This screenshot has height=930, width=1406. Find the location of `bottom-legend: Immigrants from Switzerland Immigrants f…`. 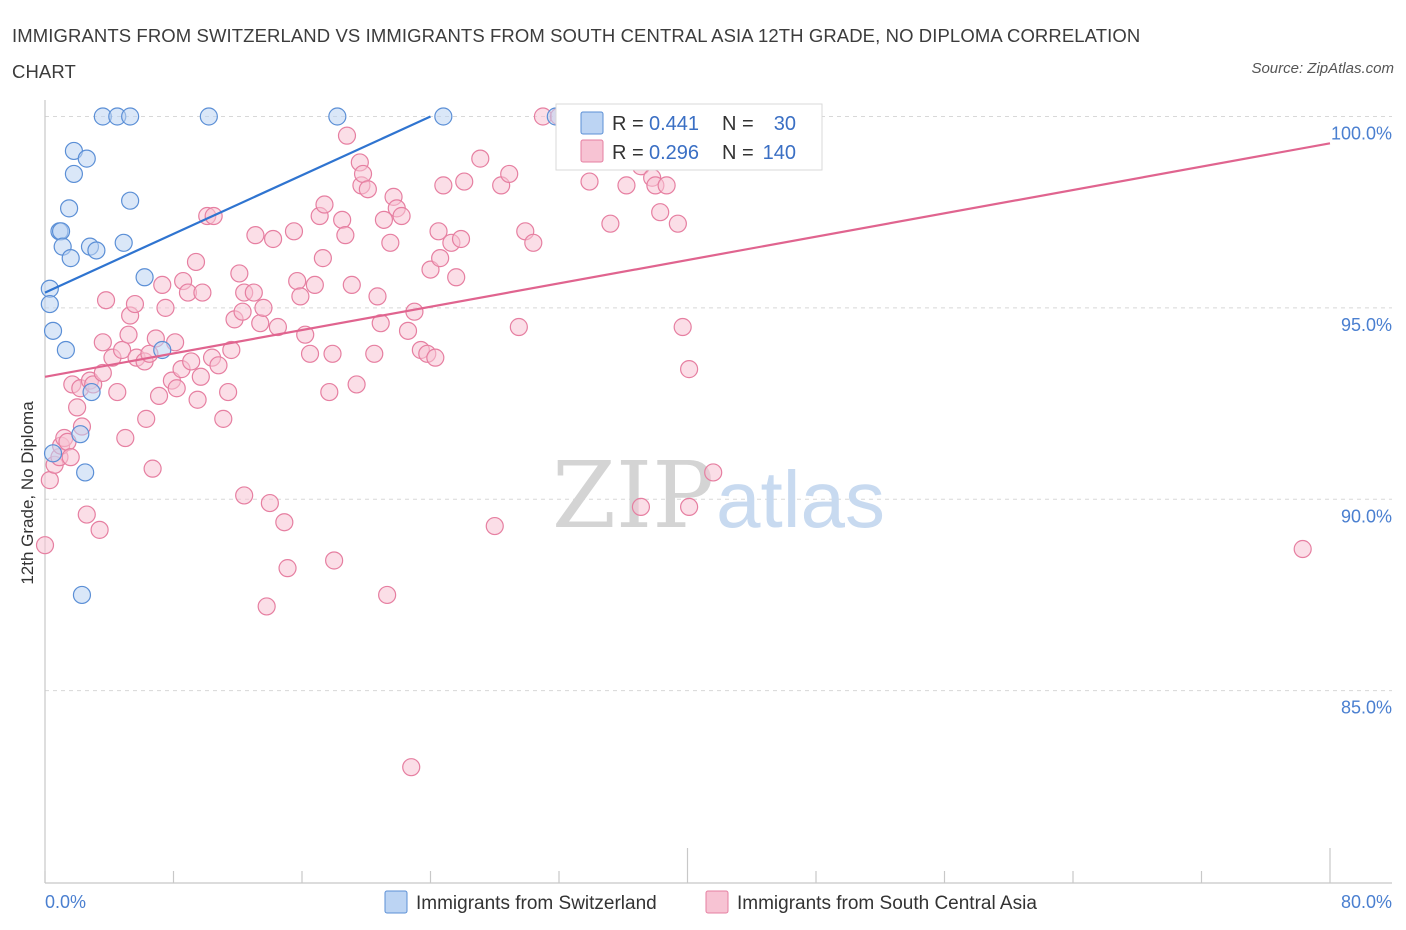

bottom-legend: Immigrants from Switzerland Immigrants f… is located at coordinates (710, 902).